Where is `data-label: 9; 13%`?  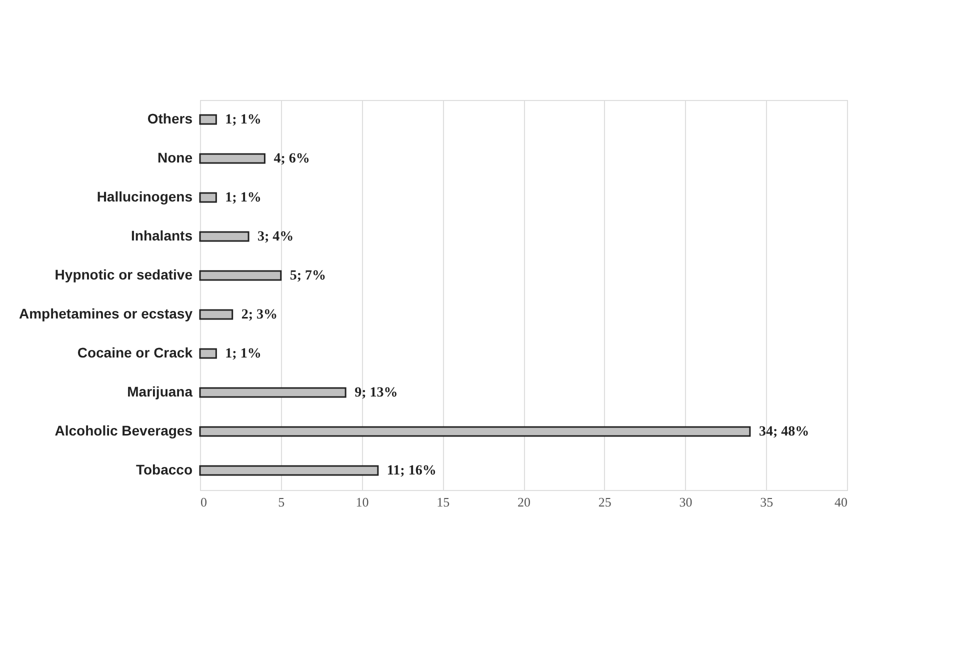
data-label: 9; 13% is located at coordinates (376, 393).